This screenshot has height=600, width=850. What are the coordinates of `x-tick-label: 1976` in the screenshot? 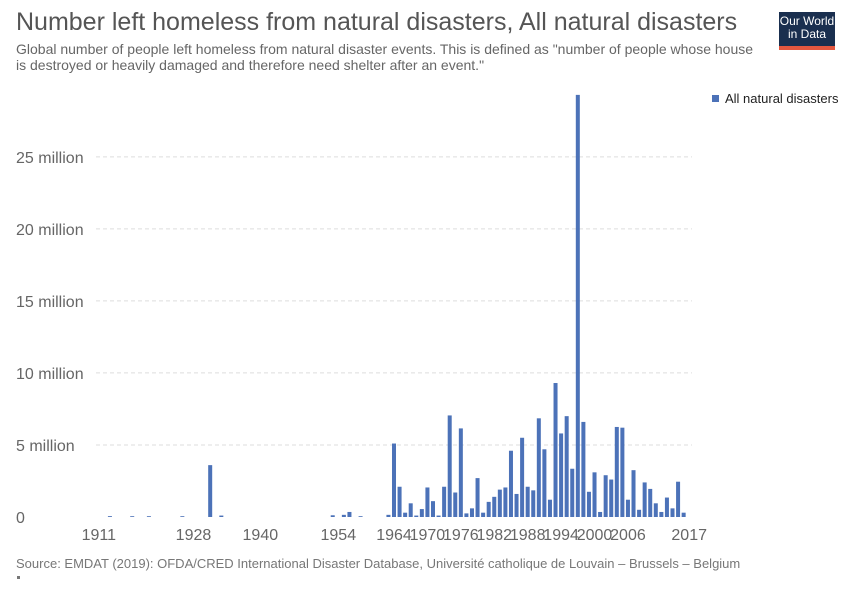 It's located at (461, 535).